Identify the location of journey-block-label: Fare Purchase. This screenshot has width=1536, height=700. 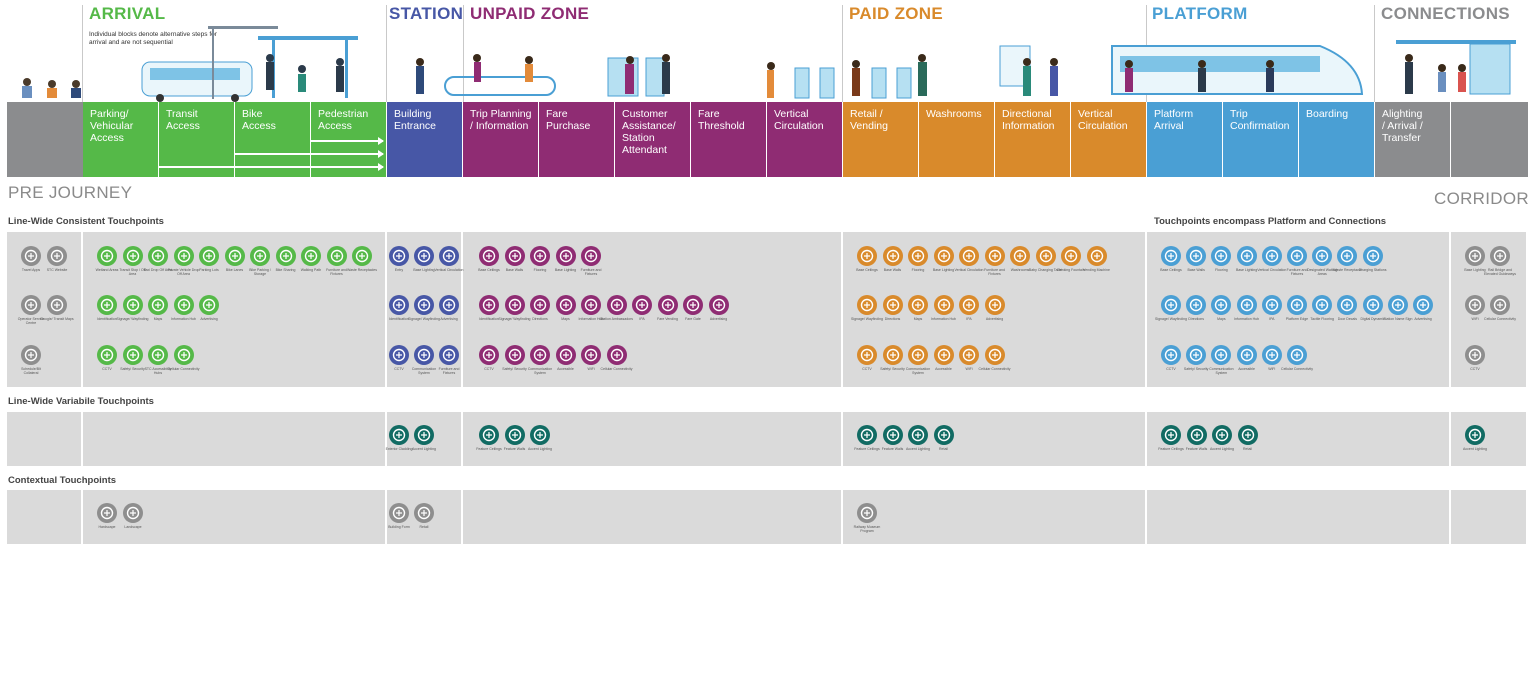
(568, 120).